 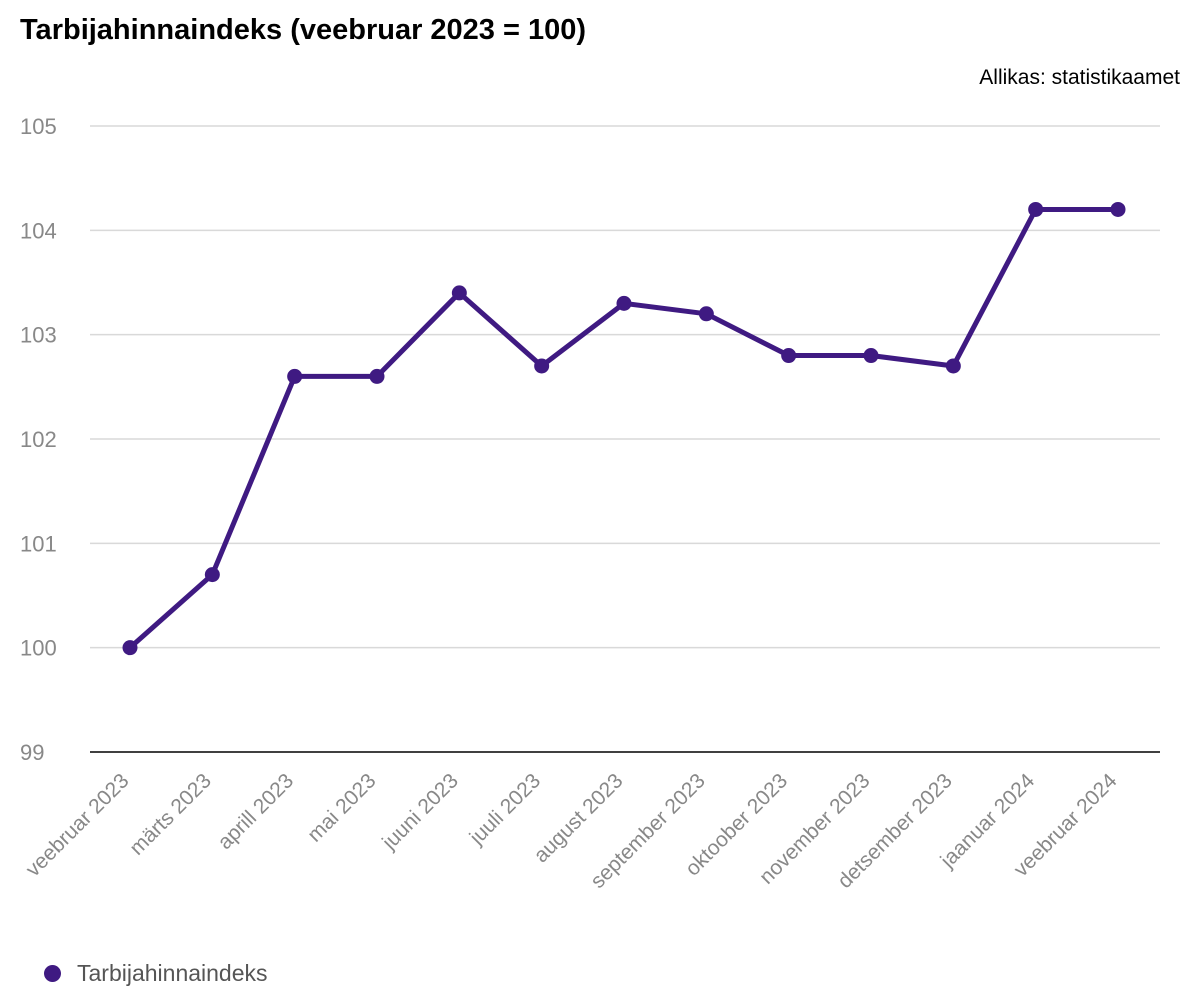 I want to click on x-tick-label: juuli 2023, so click(x=505, y=809).